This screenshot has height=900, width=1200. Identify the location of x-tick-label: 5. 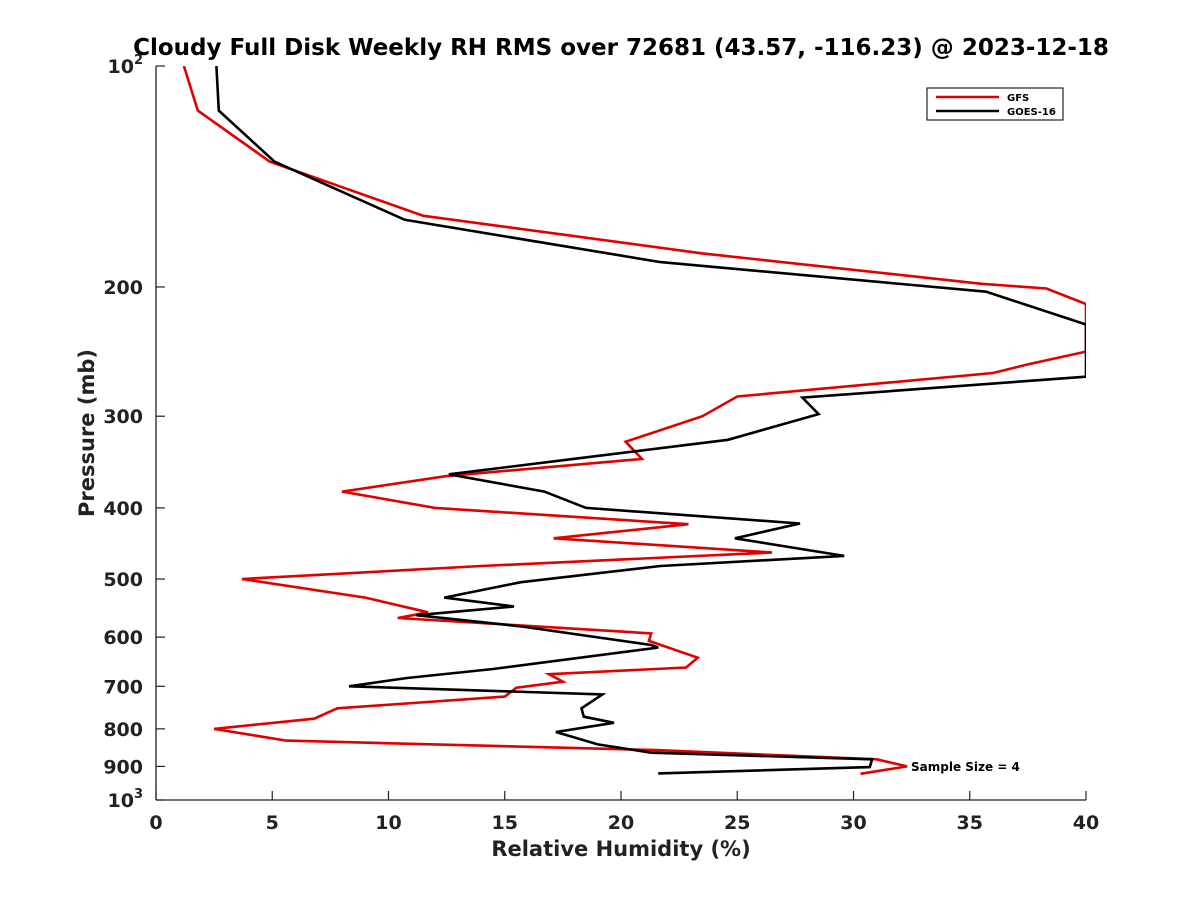
(272, 823).